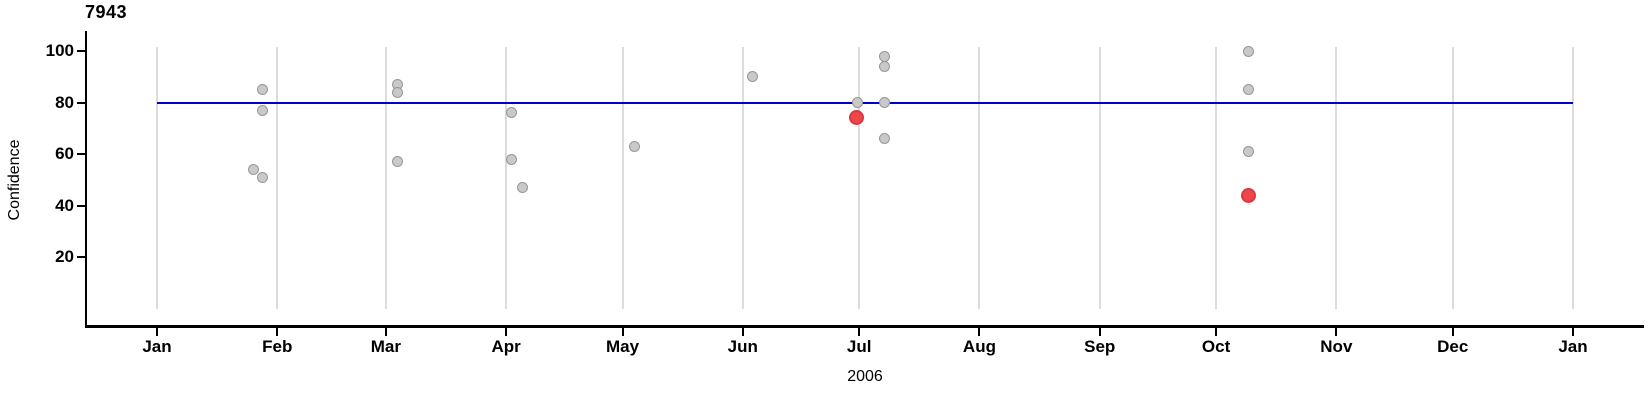 This screenshot has width=1650, height=400. What do you see at coordinates (1453, 346) in the screenshot?
I see `x-tick-label: Dec` at bounding box center [1453, 346].